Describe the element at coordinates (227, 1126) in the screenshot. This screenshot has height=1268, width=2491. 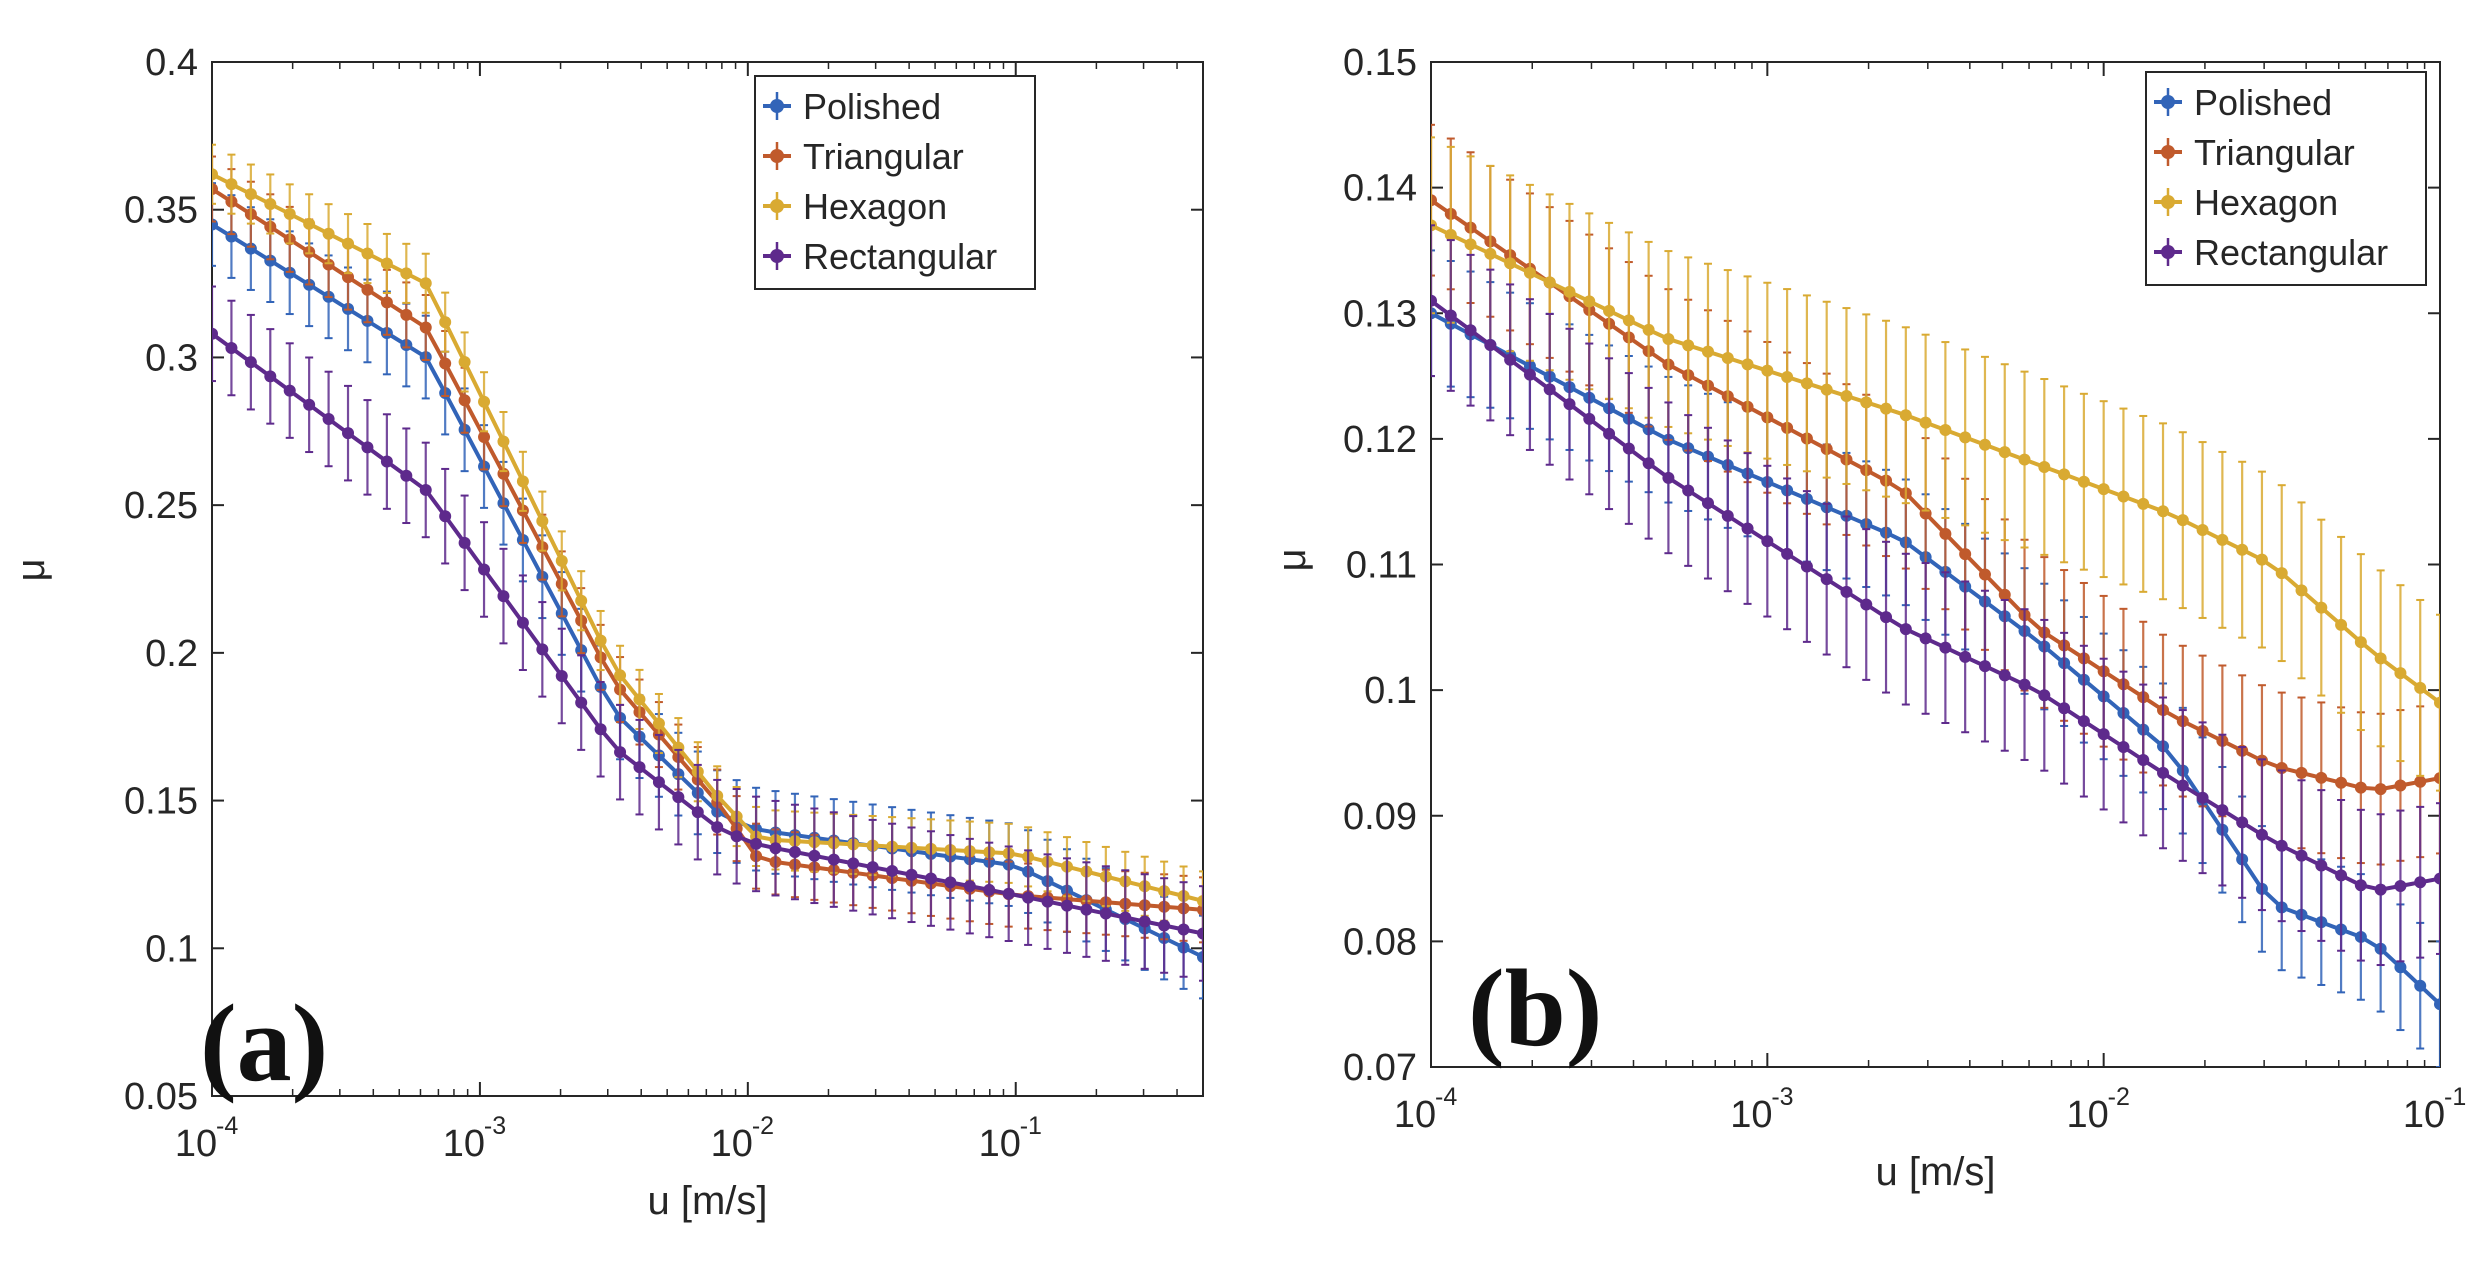
I see `x-tick-exponent: -4` at that location.